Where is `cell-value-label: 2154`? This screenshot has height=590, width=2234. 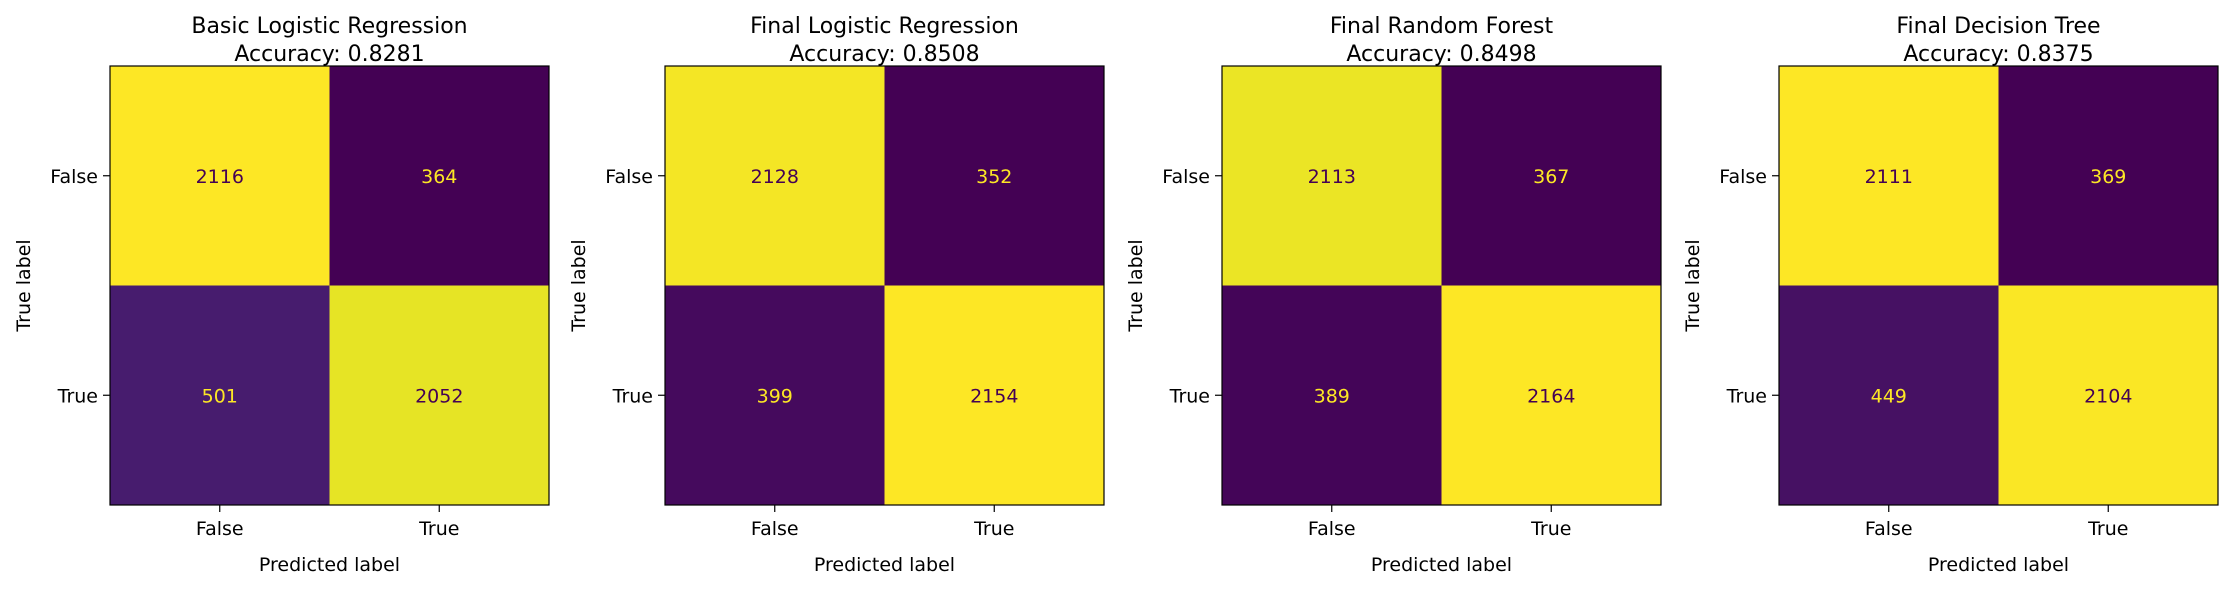
cell-value-label: 2154 is located at coordinates (994, 396).